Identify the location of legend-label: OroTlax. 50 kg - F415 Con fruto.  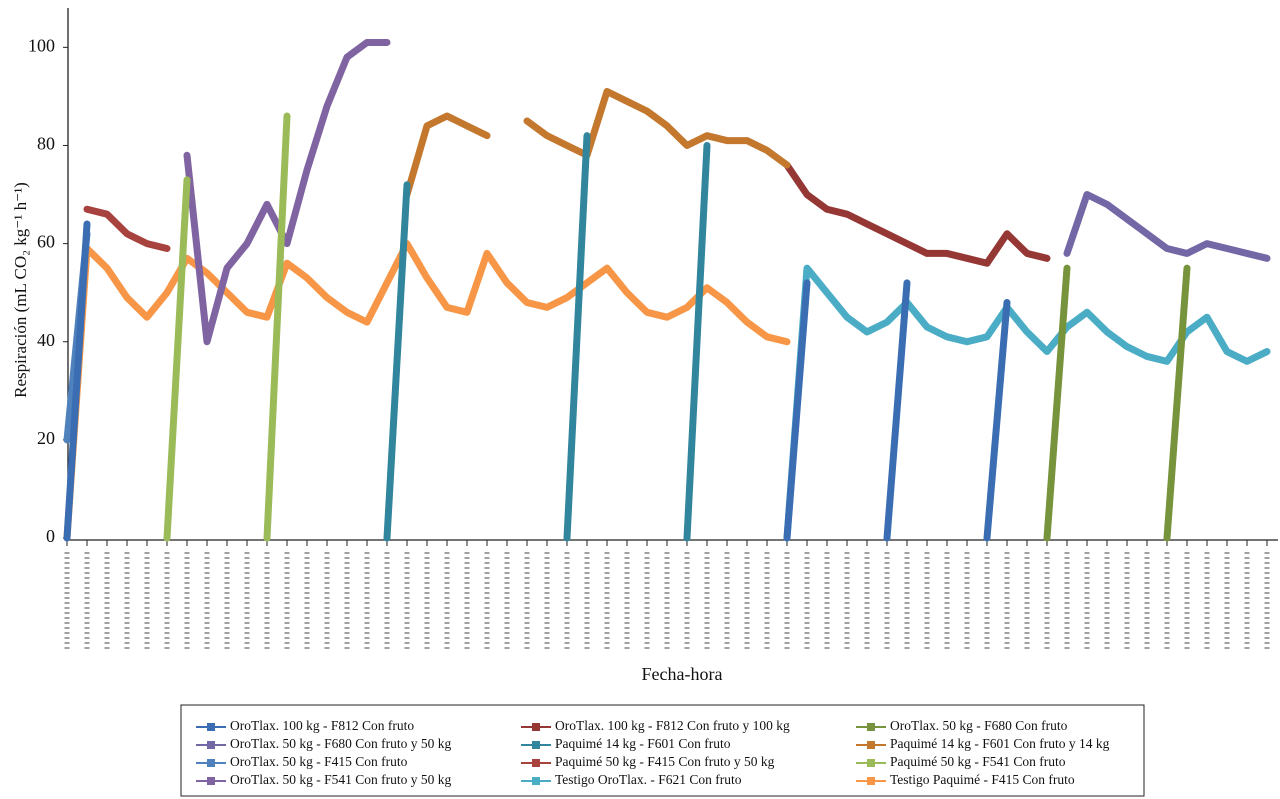
(319, 761).